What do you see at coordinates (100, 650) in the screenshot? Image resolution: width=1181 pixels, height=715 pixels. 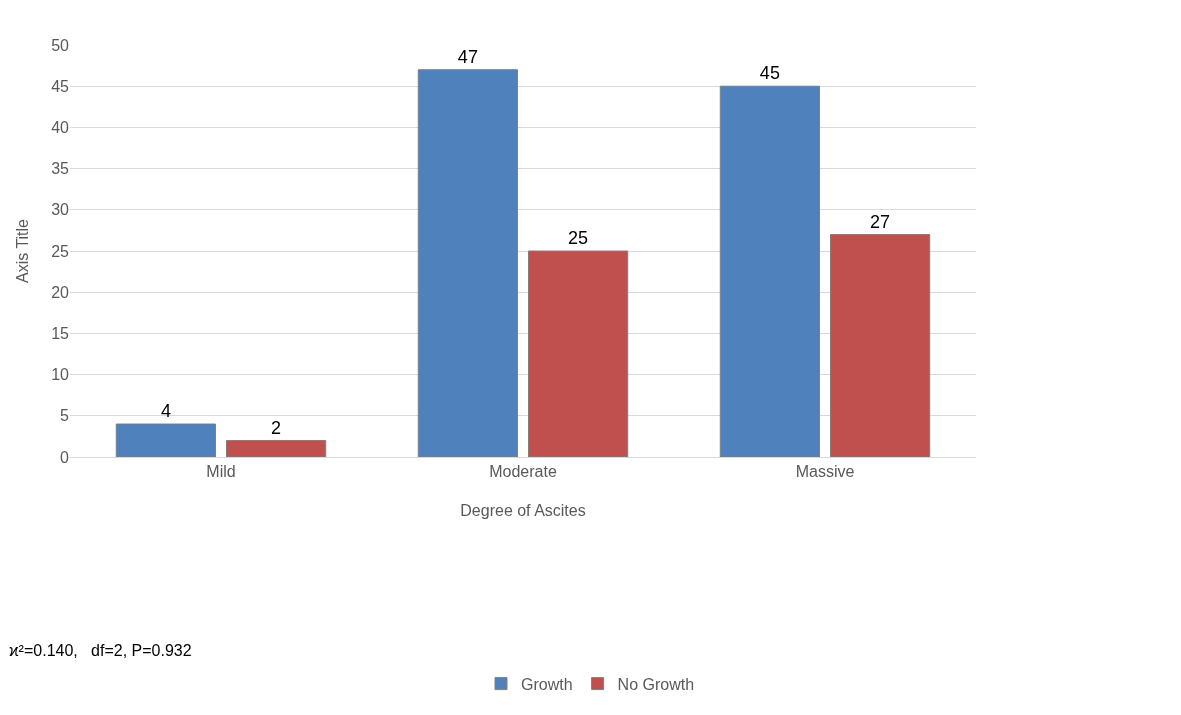 I see `text: ϰ²=0.140, df=2, P=0.932` at bounding box center [100, 650].